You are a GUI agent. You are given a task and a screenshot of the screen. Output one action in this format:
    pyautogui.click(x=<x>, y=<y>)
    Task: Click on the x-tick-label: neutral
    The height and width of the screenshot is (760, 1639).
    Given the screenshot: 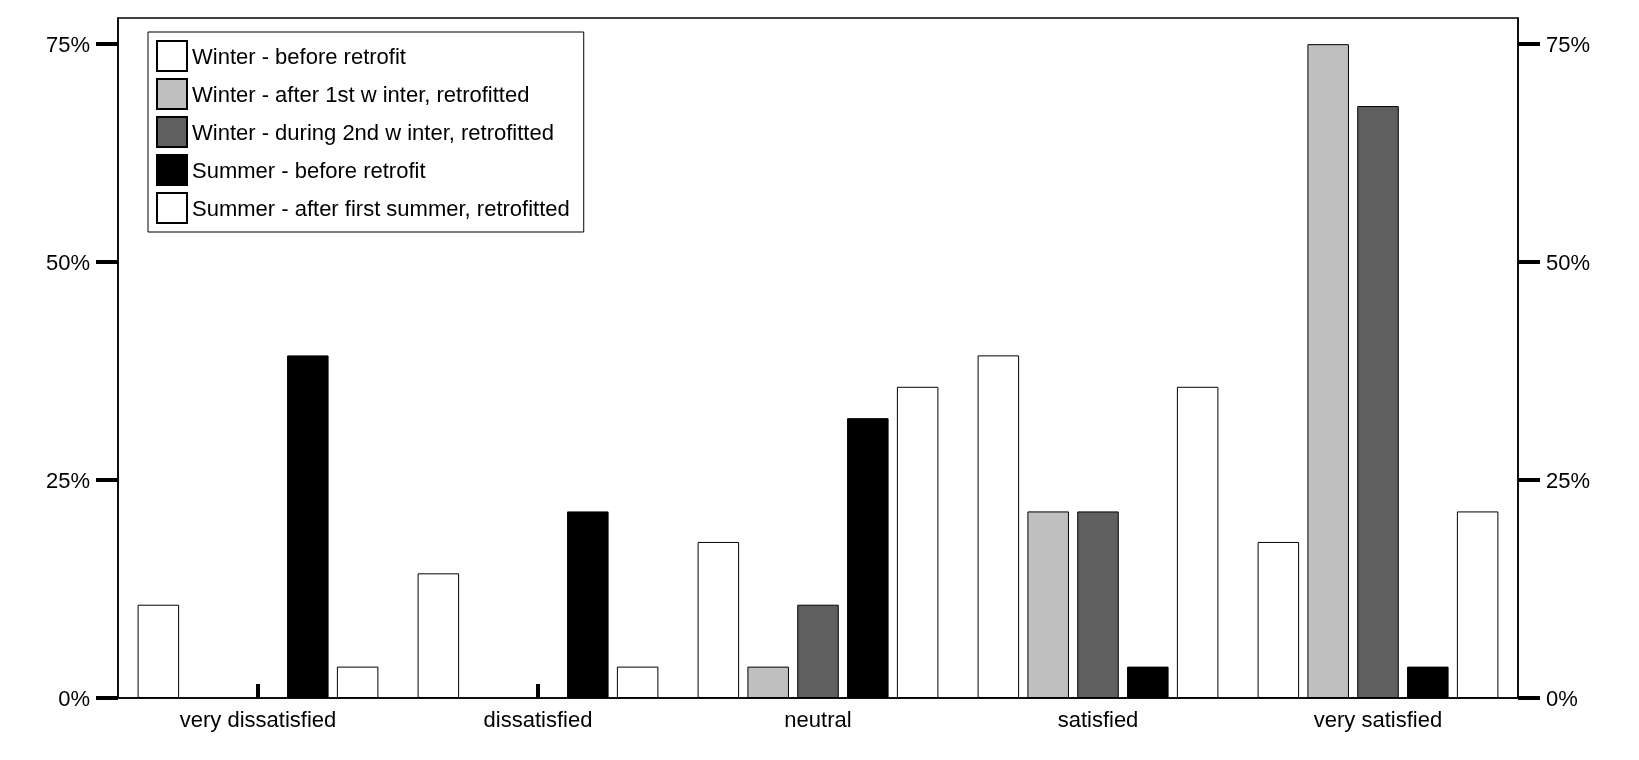 What is the action you would take?
    pyautogui.click(x=818, y=719)
    